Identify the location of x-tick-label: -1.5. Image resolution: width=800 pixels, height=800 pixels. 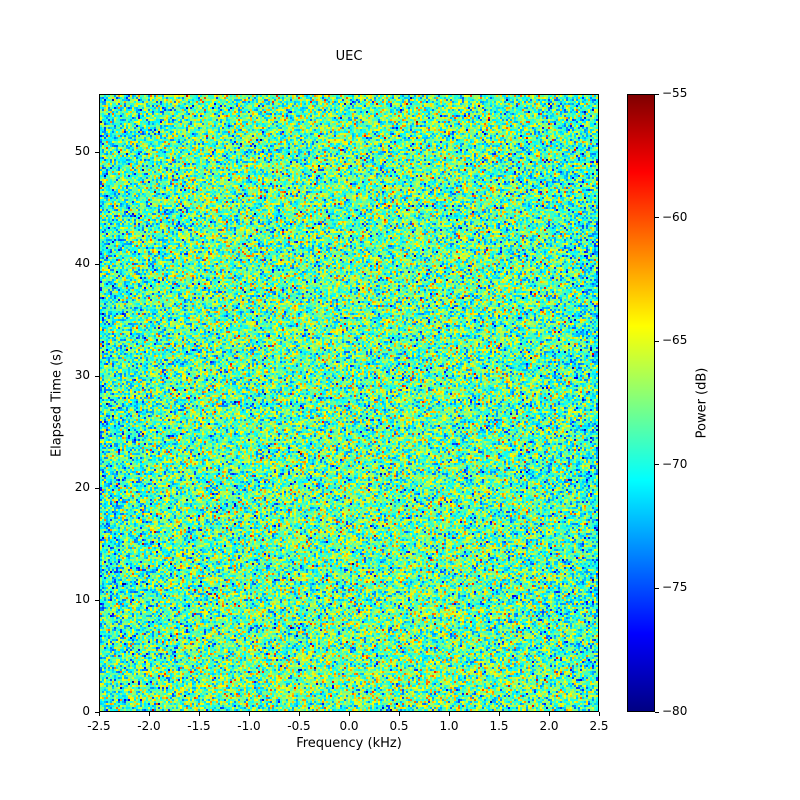
(199, 726).